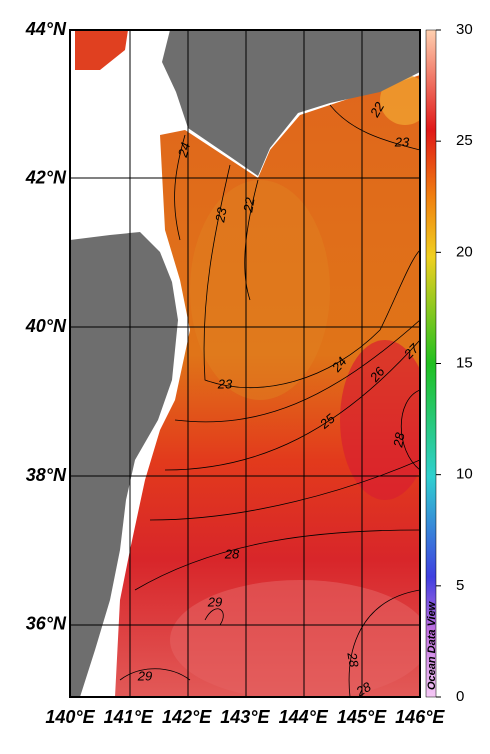 Image resolution: width=490 pixels, height=754 pixels. I want to click on colorbar, so click(431, 363).